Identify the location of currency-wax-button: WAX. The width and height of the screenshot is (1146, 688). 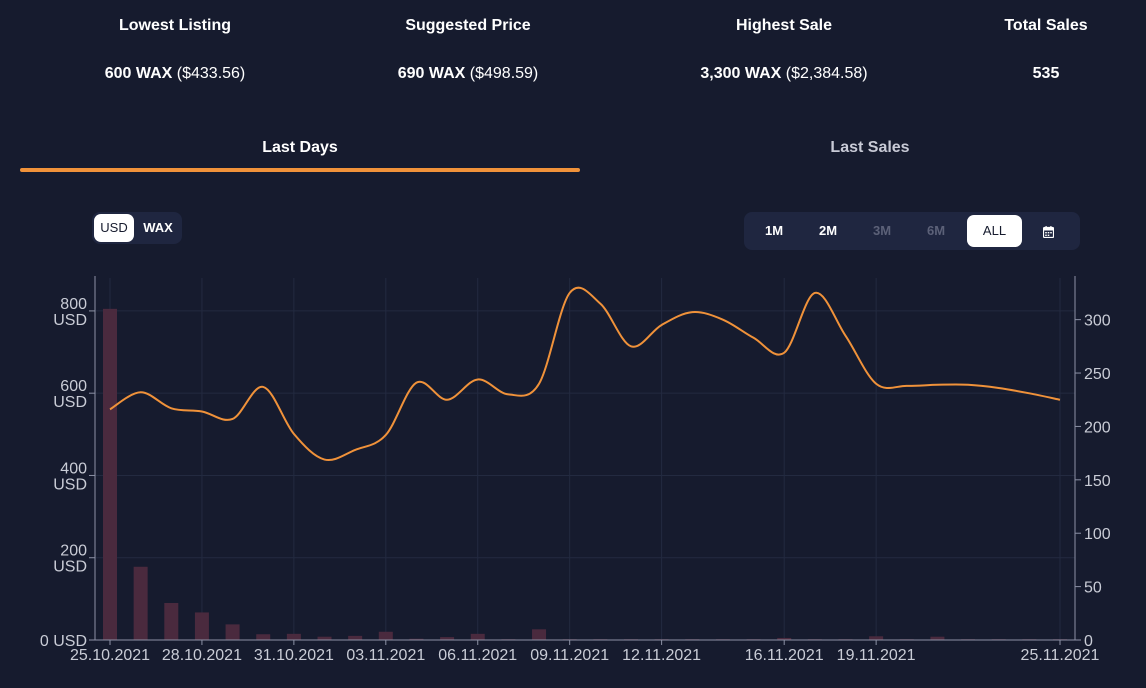
(158, 227).